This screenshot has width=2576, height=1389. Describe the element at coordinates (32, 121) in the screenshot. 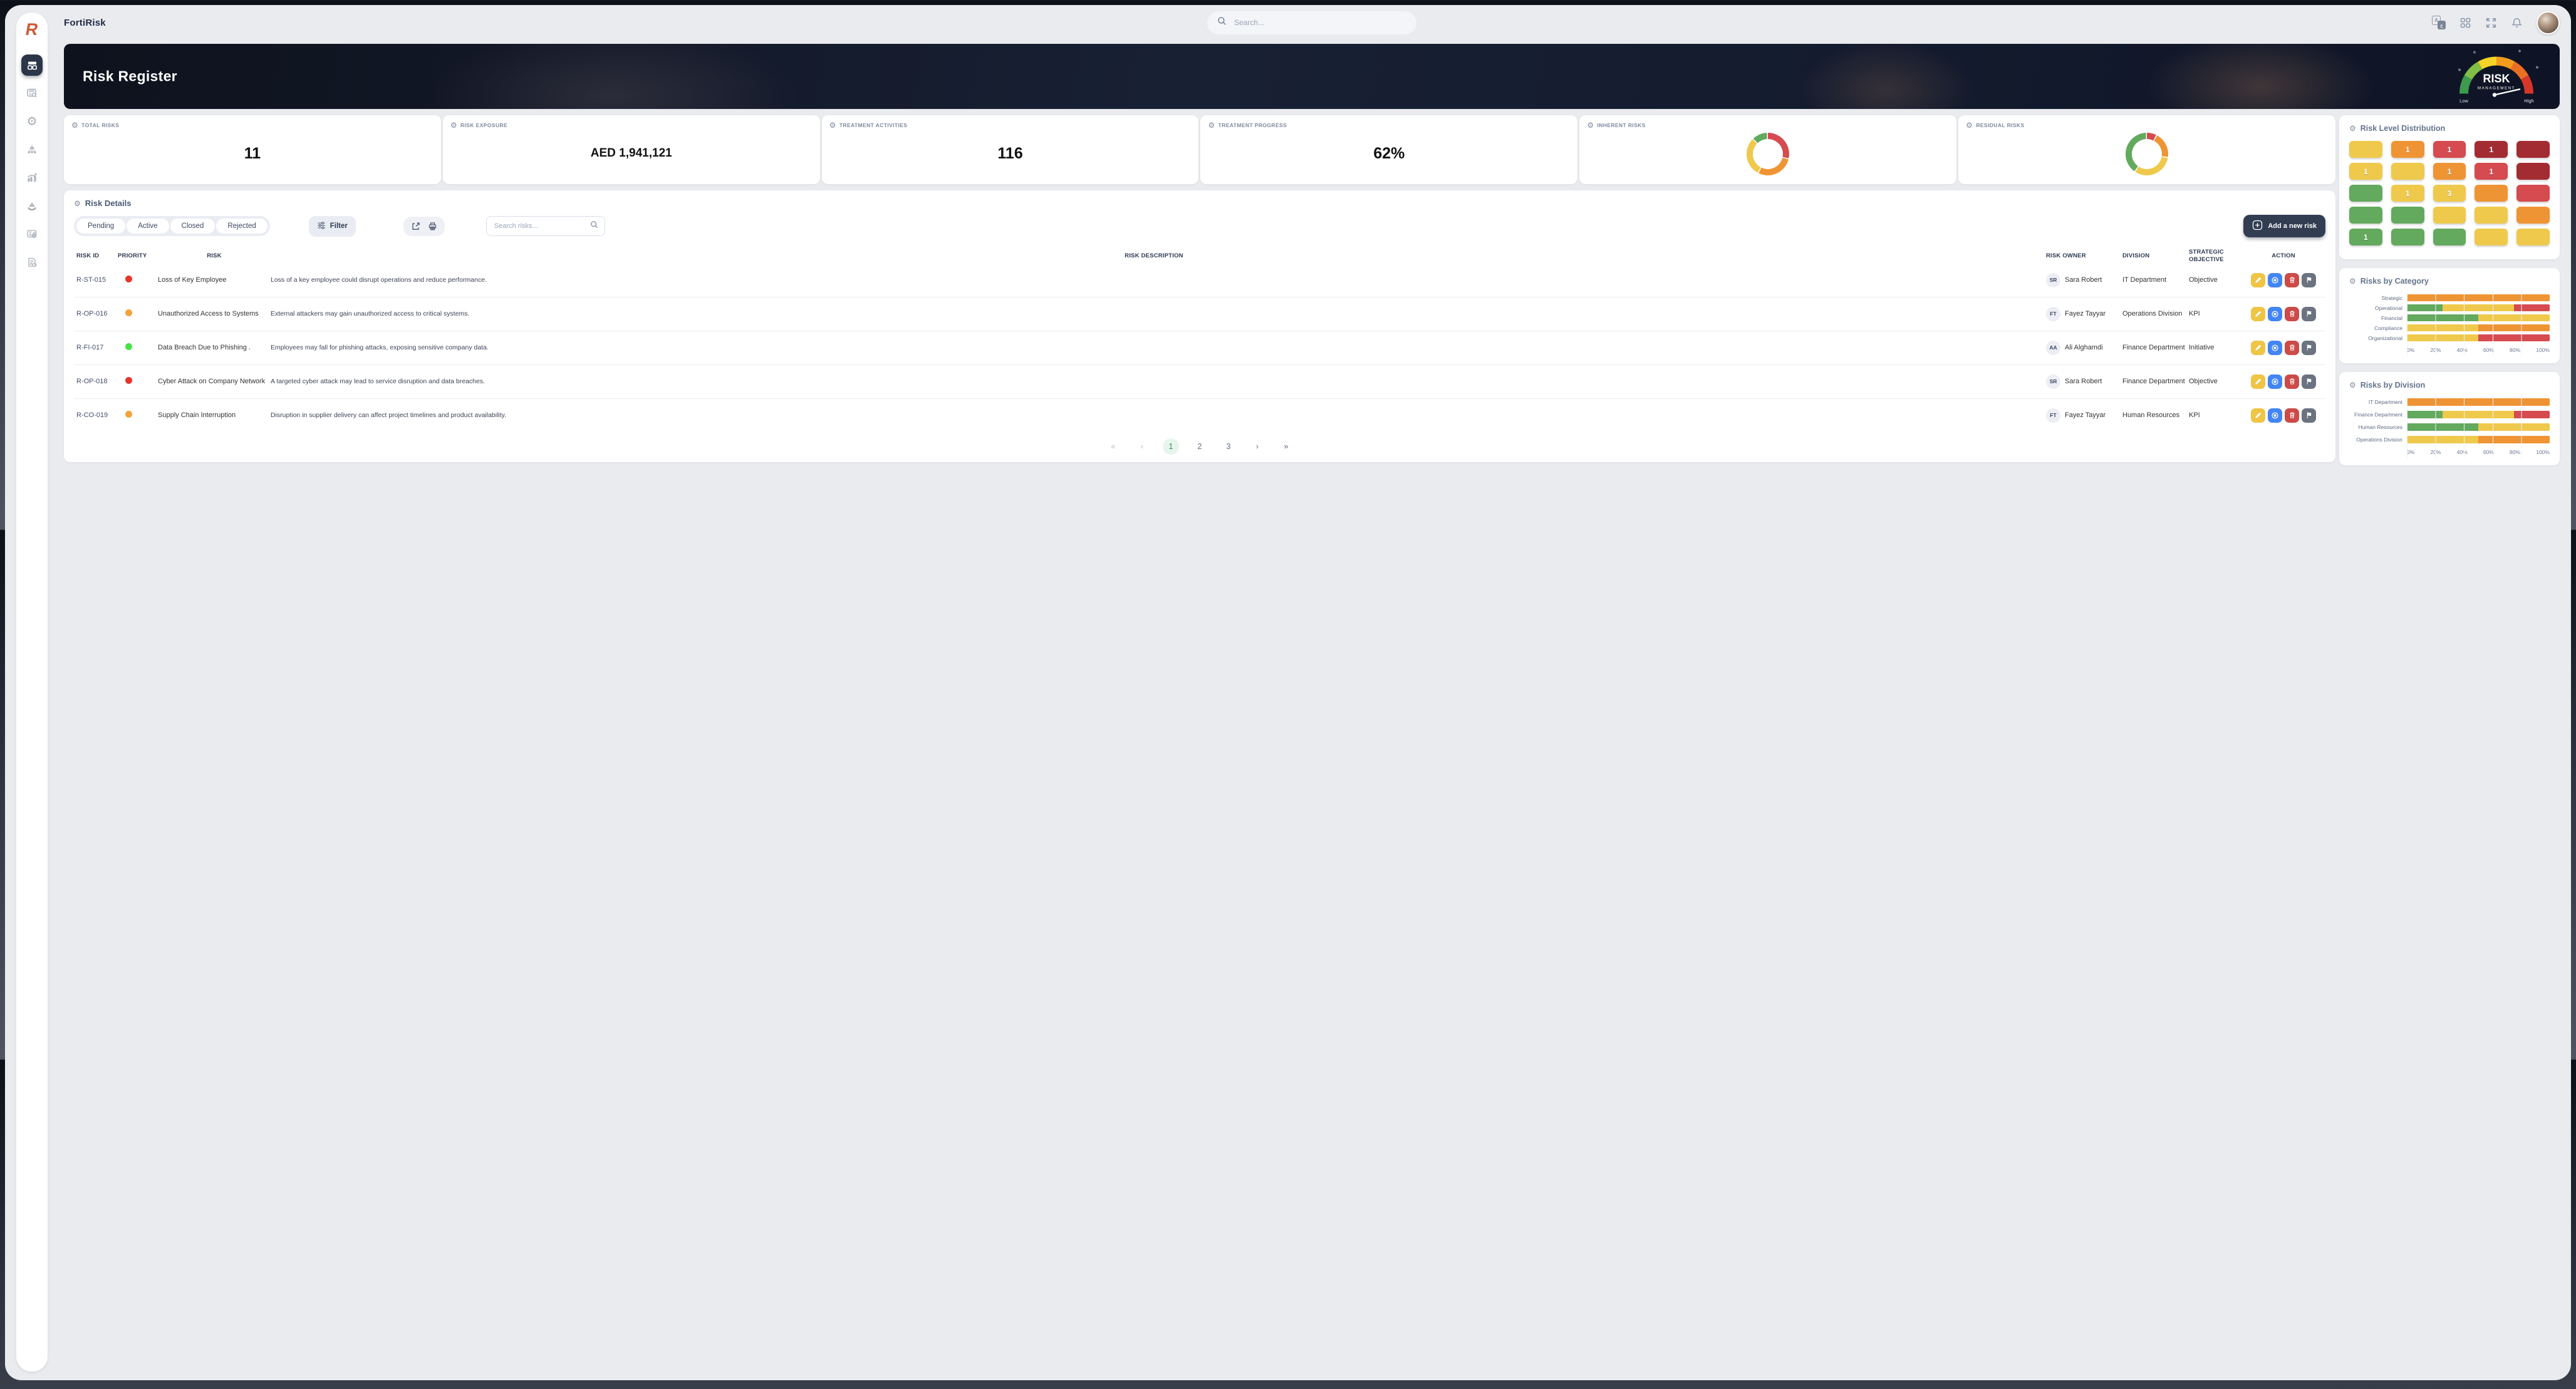

I see `sidebar-item-settings: ⚙` at that location.